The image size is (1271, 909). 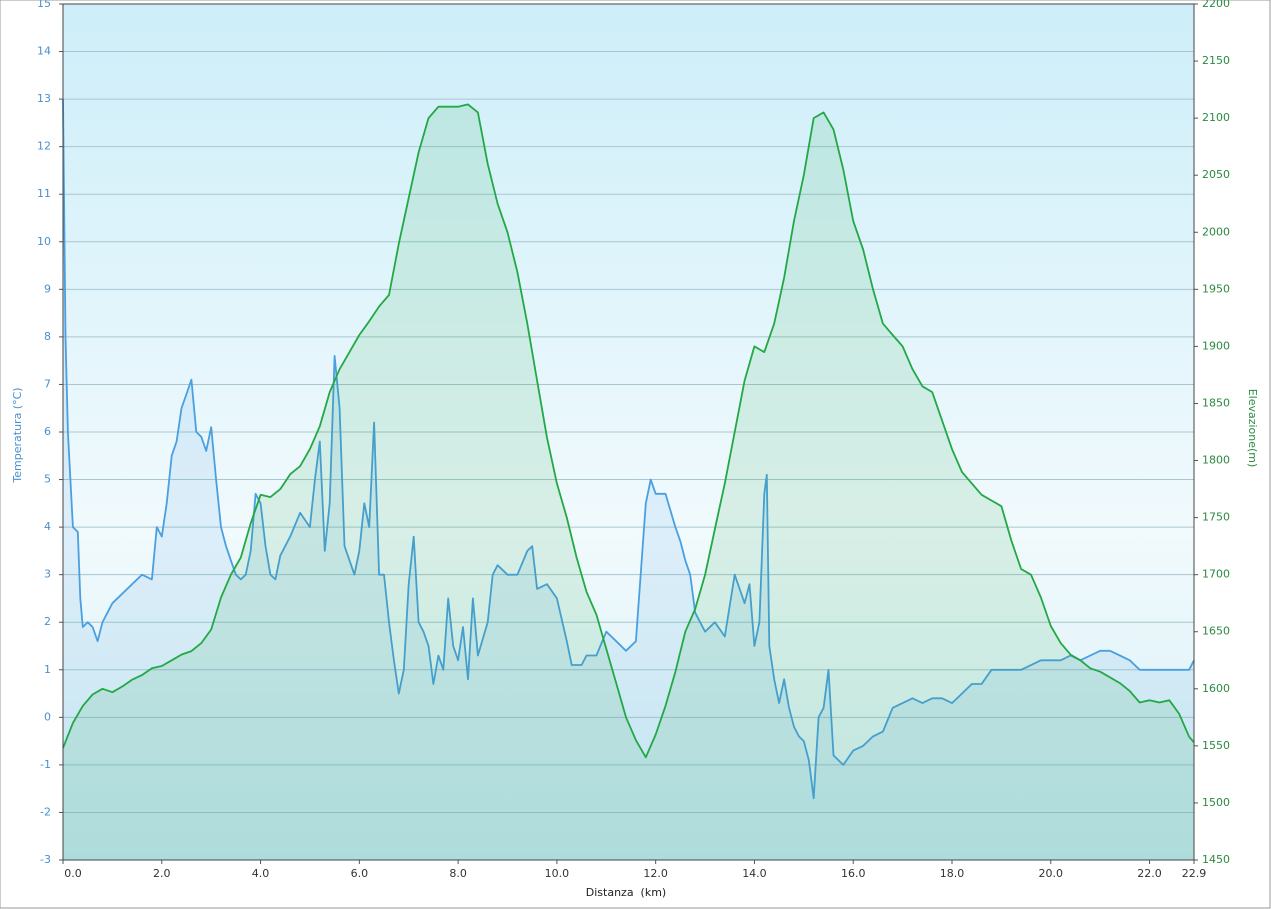 What do you see at coordinates (73, 873) in the screenshot?
I see `x-tick-label: 0.0` at bounding box center [73, 873].